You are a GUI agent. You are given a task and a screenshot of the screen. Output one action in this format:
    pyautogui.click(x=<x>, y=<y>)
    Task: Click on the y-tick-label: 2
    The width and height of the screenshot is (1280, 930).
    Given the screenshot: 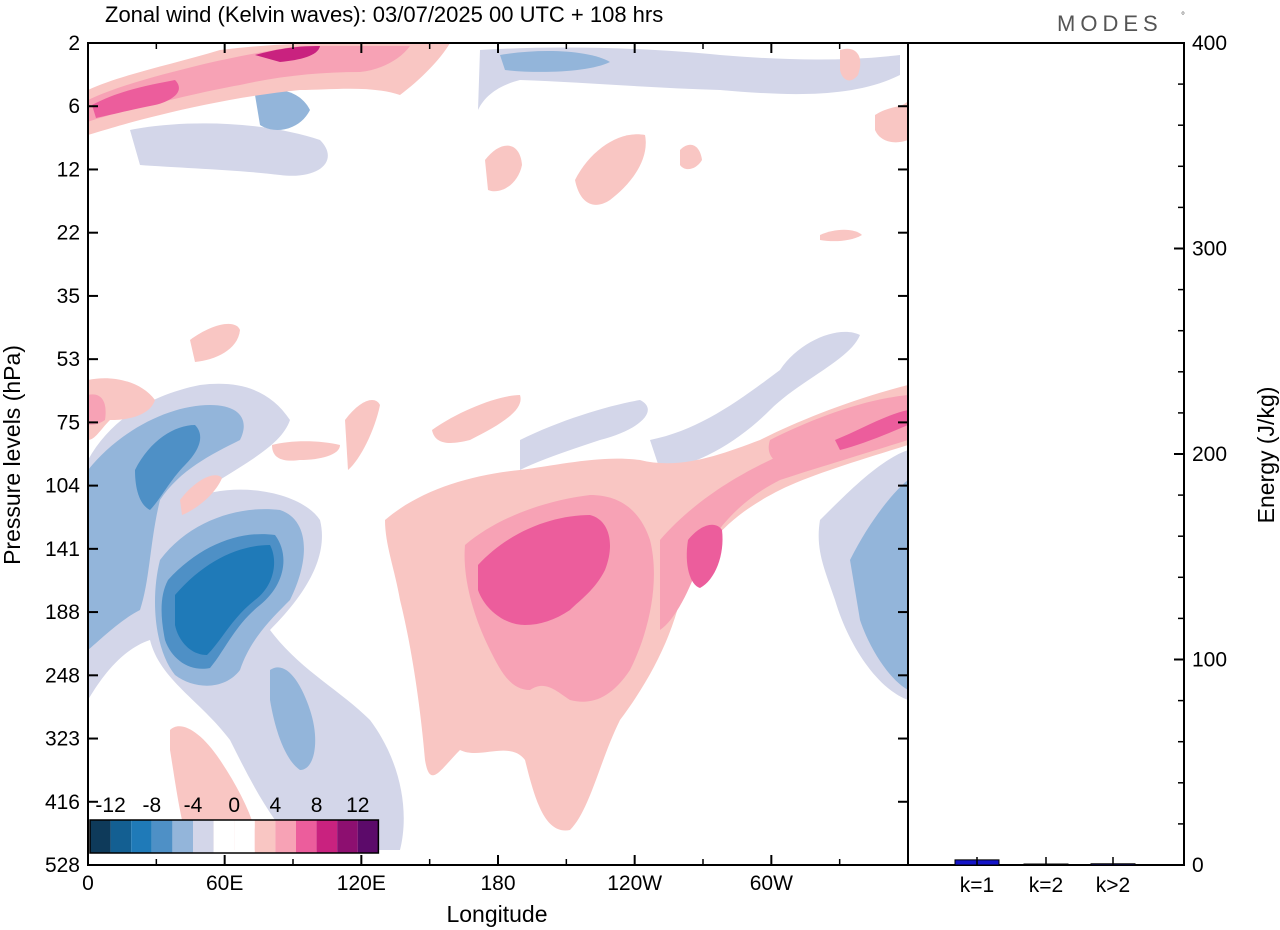 What is the action you would take?
    pyautogui.click(x=74, y=43)
    